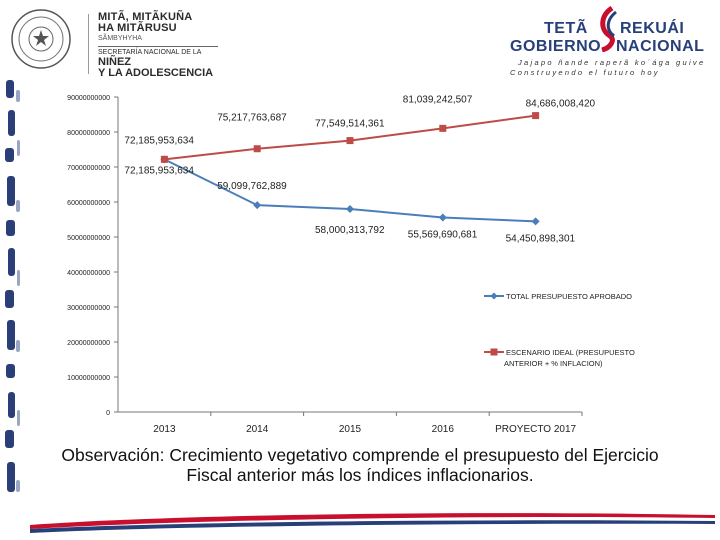 The height and width of the screenshot is (540, 720). What do you see at coordinates (88, 44) in the screenshot?
I see `logo-divider` at bounding box center [88, 44].